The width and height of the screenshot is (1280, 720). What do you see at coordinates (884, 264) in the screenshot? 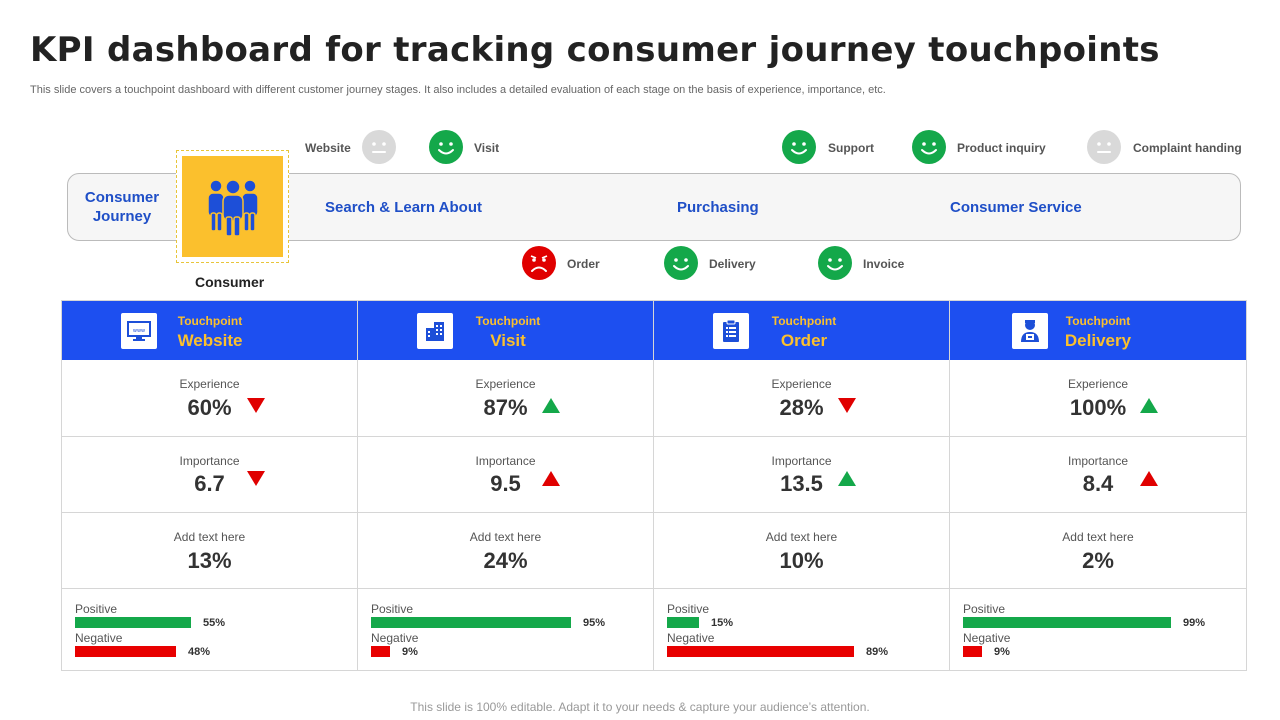
I see `face-label: Invoice` at bounding box center [884, 264].